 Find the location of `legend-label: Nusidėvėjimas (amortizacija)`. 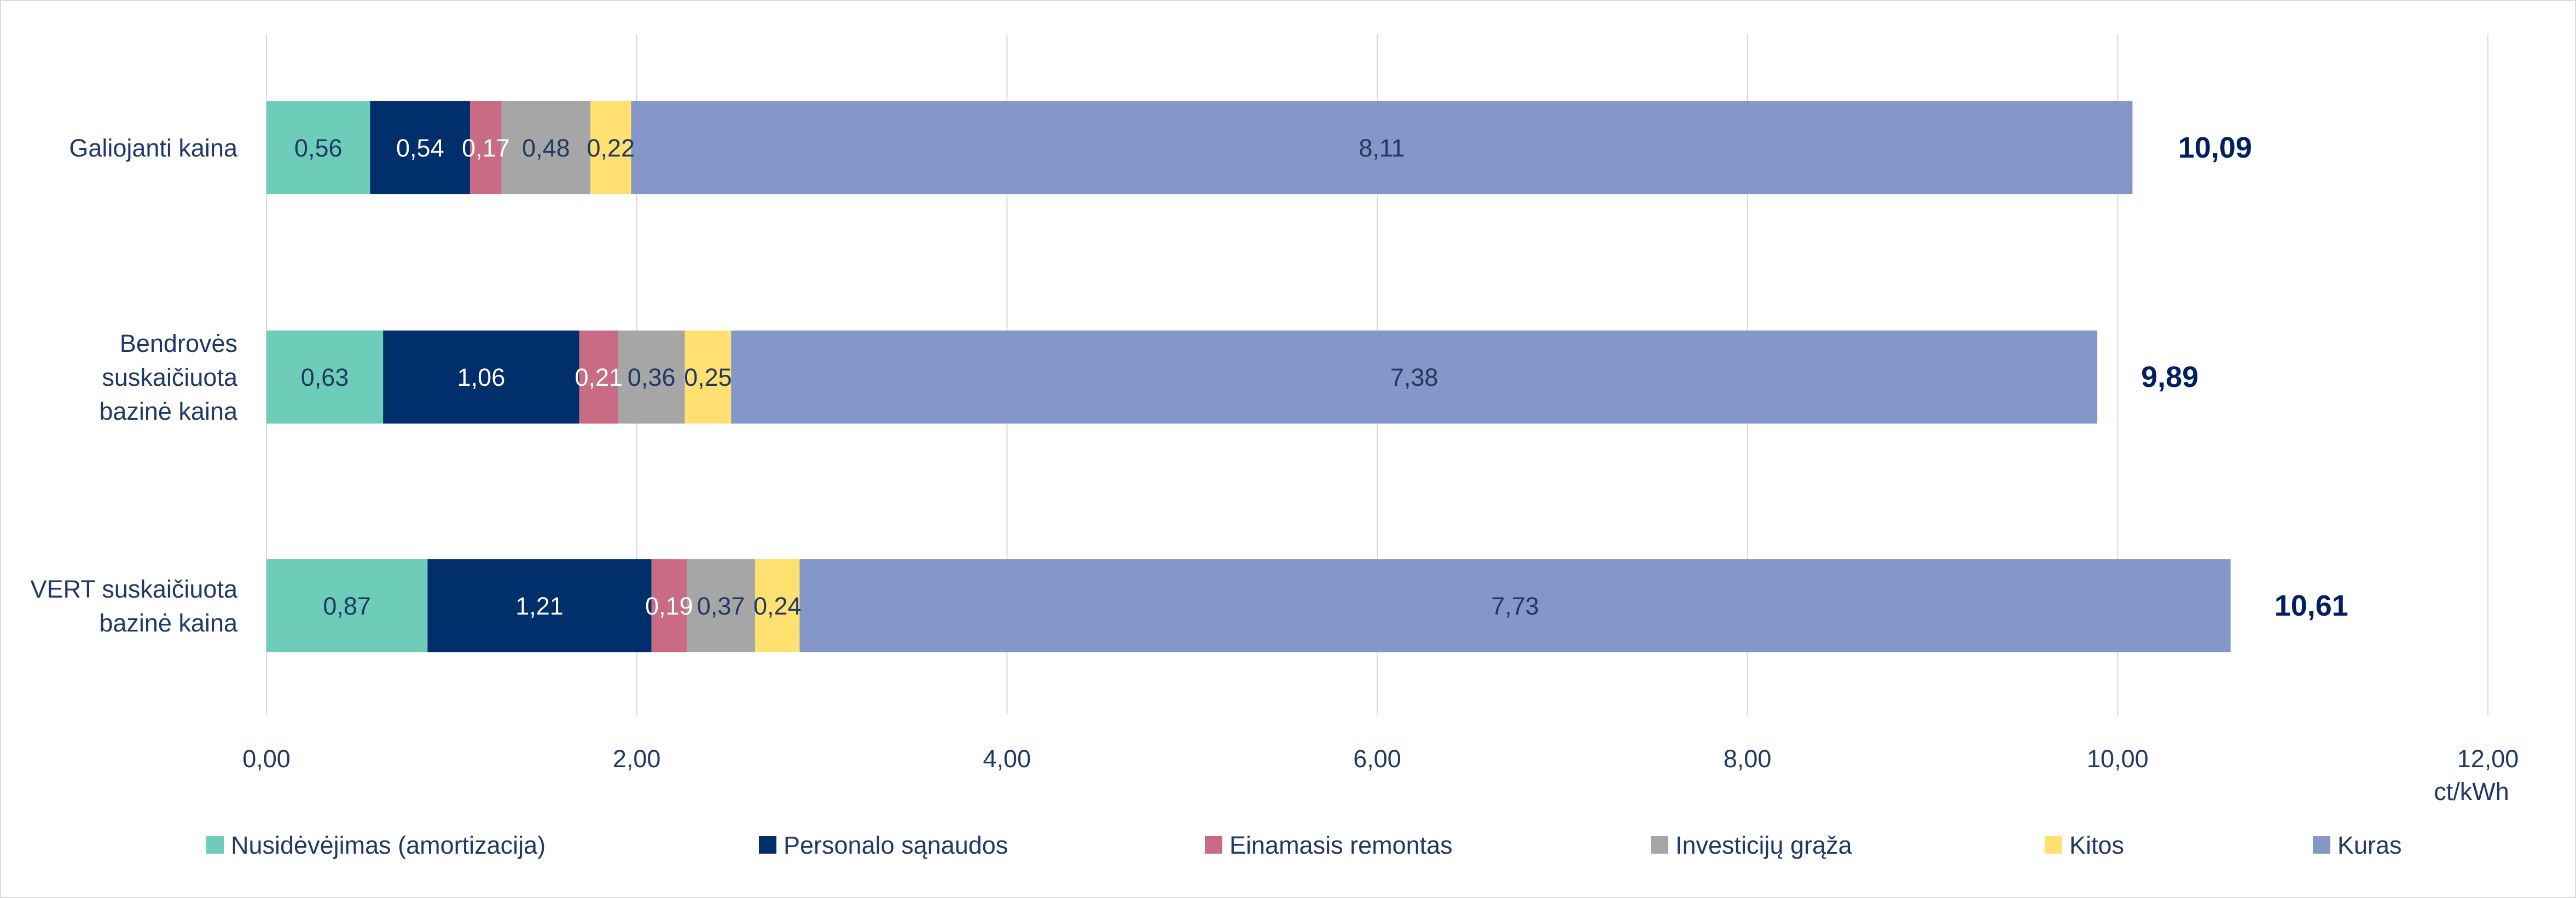

legend-label: Nusidėvėjimas (amortizacija) is located at coordinates (388, 845).